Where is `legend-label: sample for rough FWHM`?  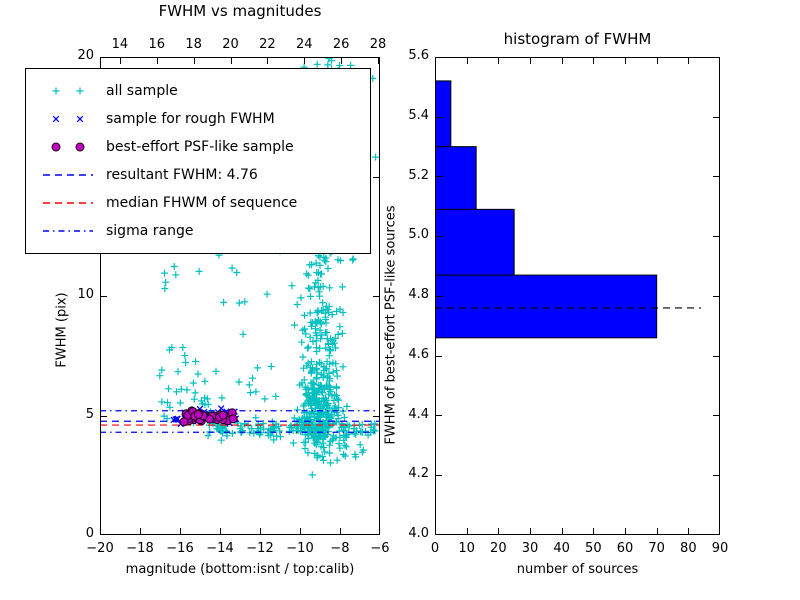
legend-label: sample for rough FWHM is located at coordinates (190, 119).